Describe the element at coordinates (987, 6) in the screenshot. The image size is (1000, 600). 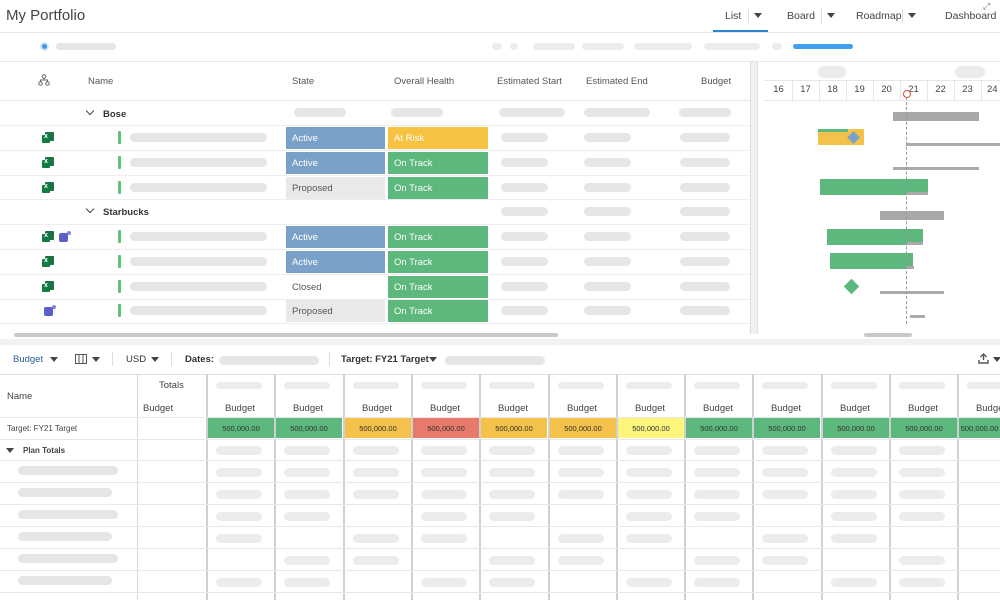
I see `expand-icon: ⤢` at that location.